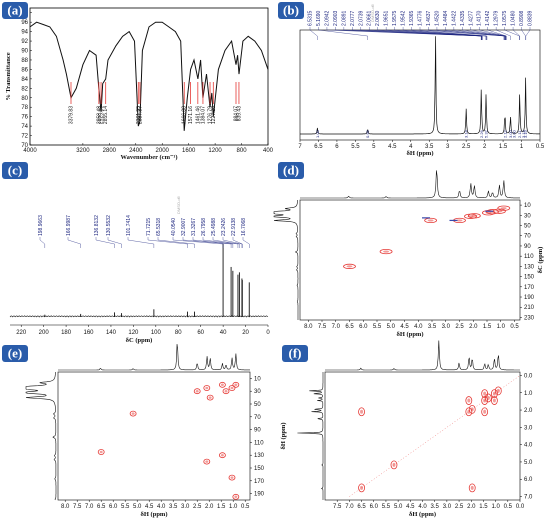 Image resolution: width=550 pixels, height=529 pixels. I want to click on integral-label: 3.14, so click(466, 133).